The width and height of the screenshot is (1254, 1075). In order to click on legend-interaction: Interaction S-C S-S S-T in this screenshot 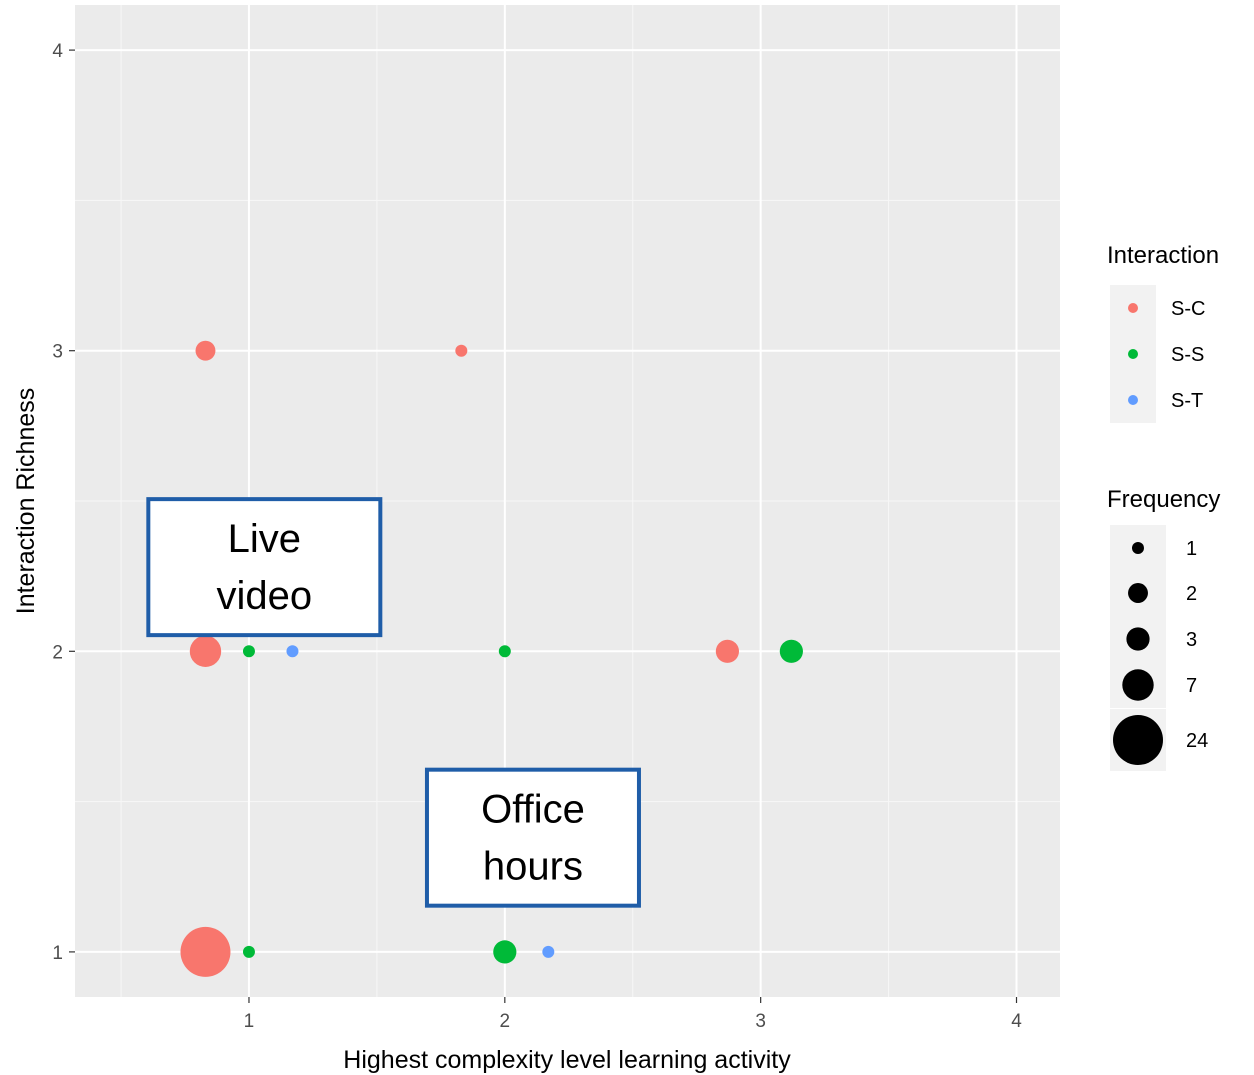, I will do `click(1163, 332)`.